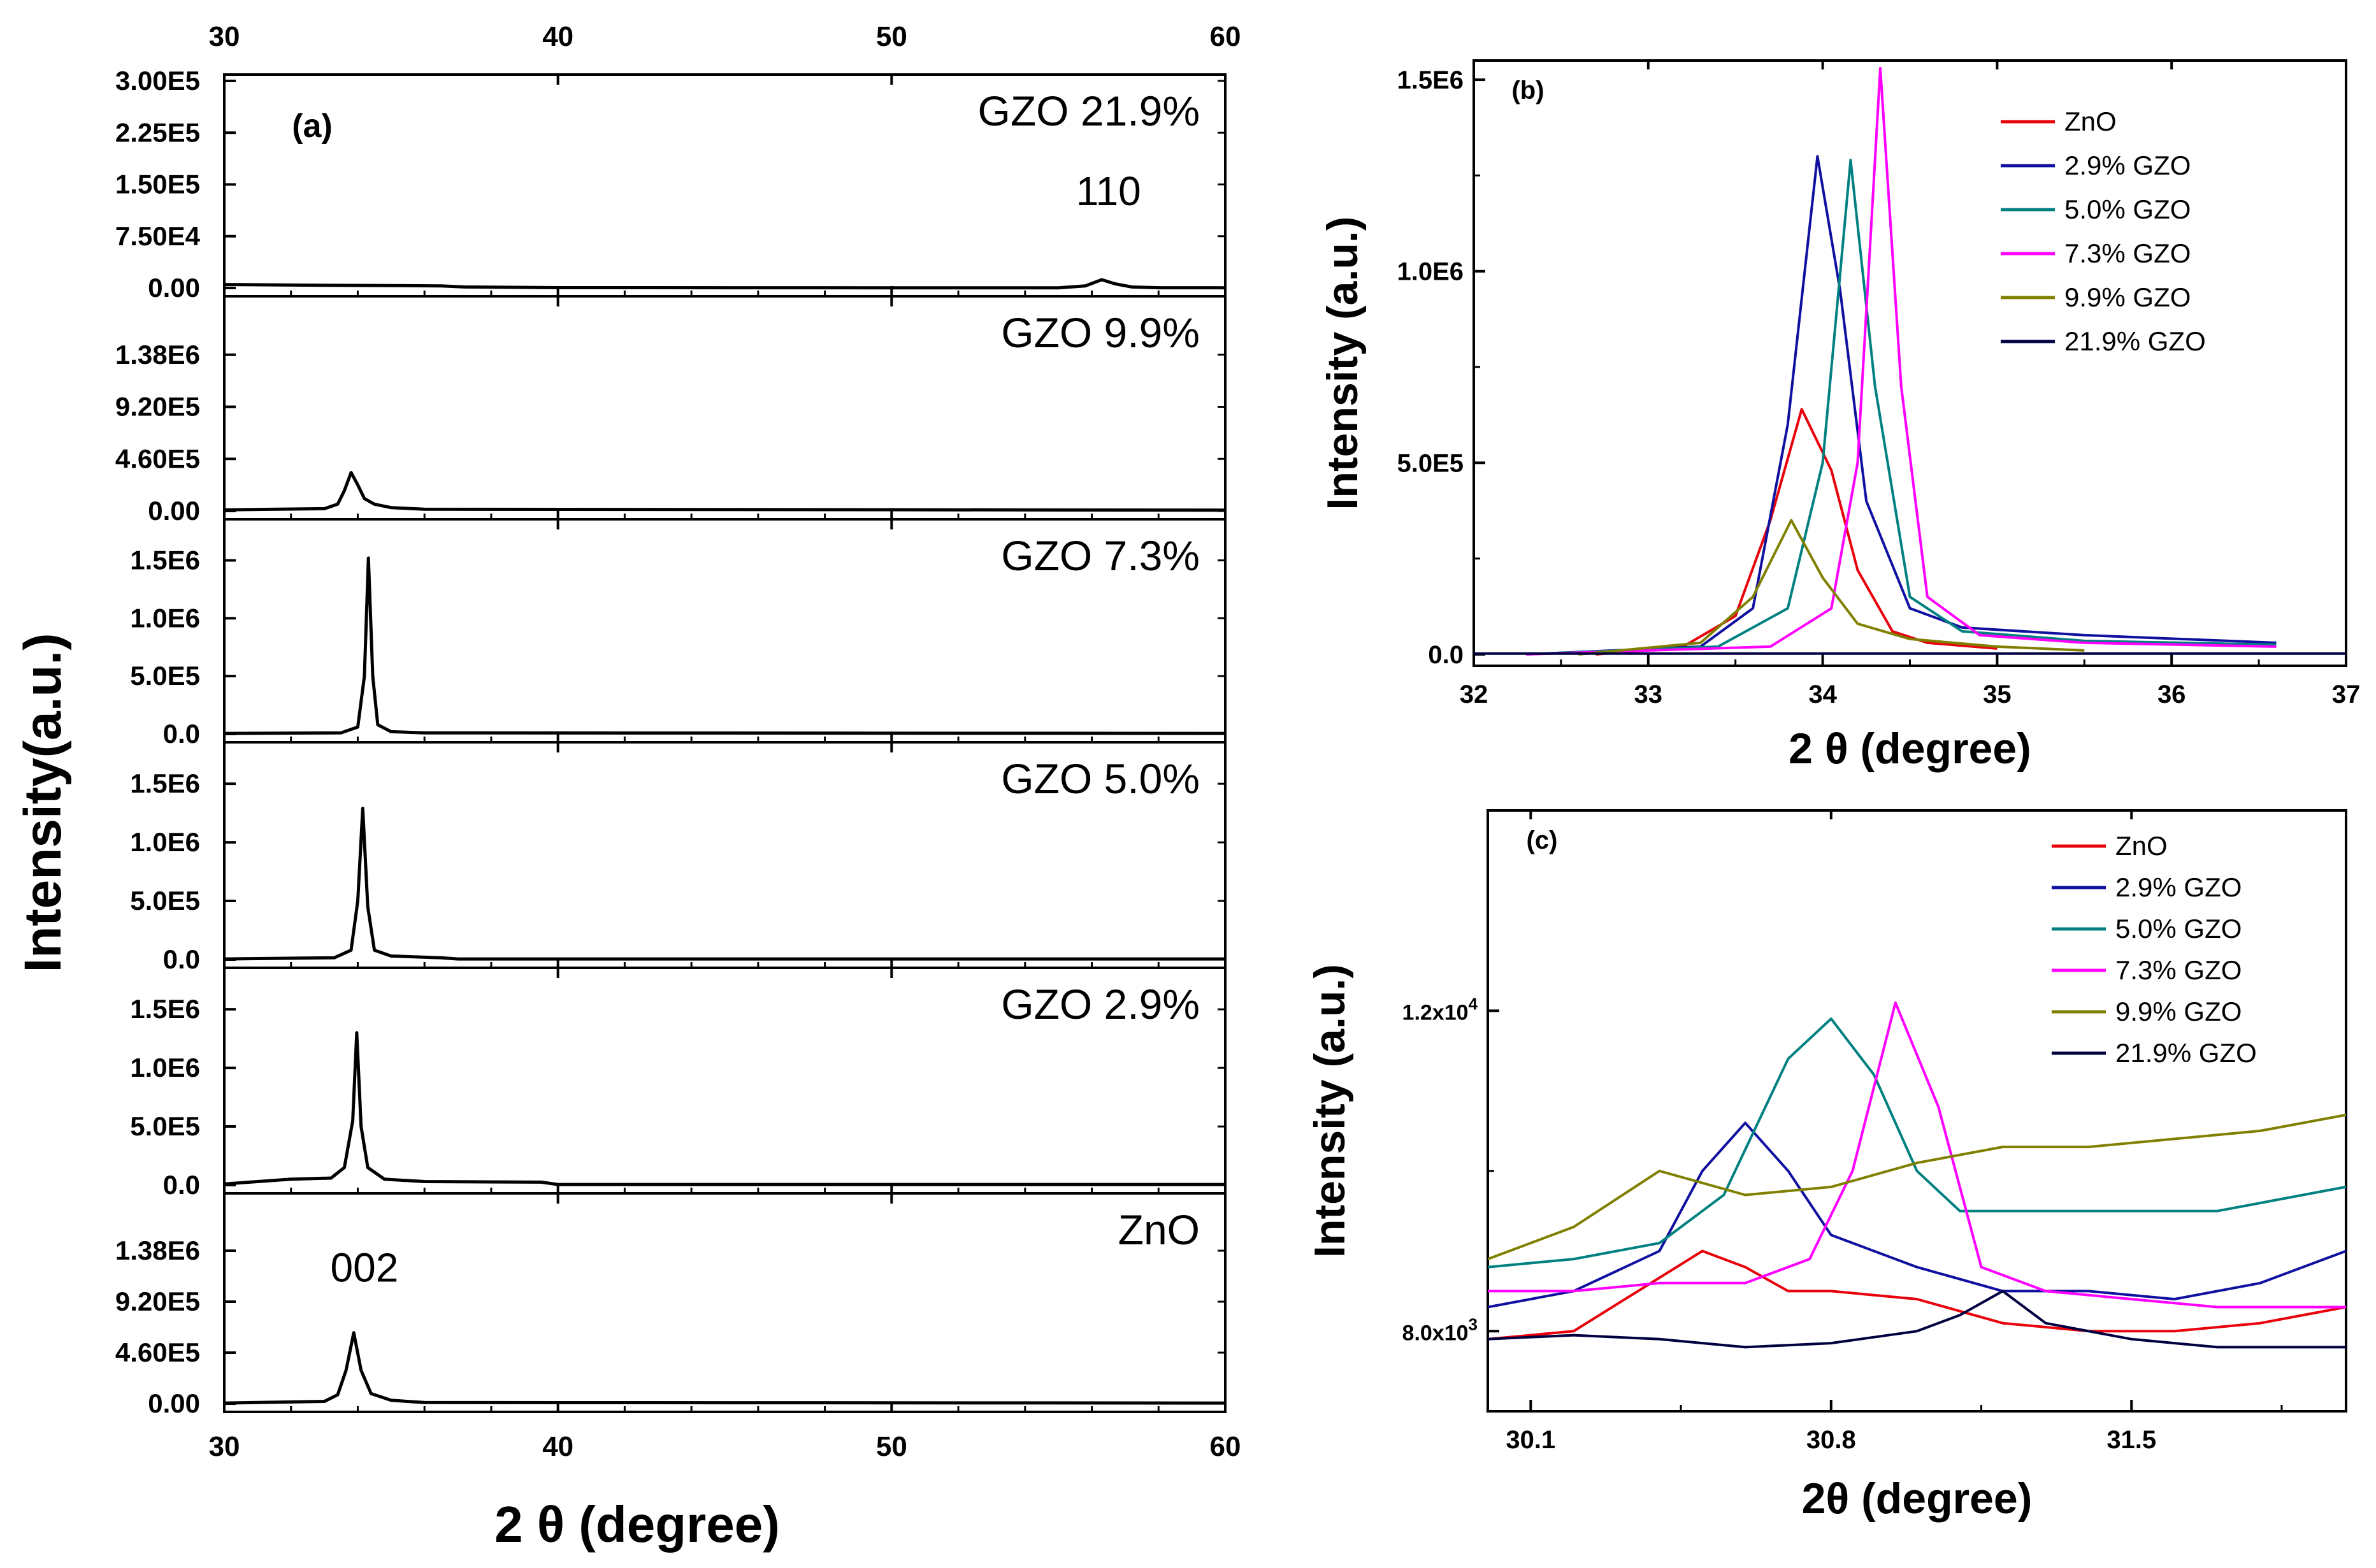 The image size is (2376, 1568). Describe the element at coordinates (1100, 778) in the screenshot. I see `sample-label: GZO 5.0%` at that location.